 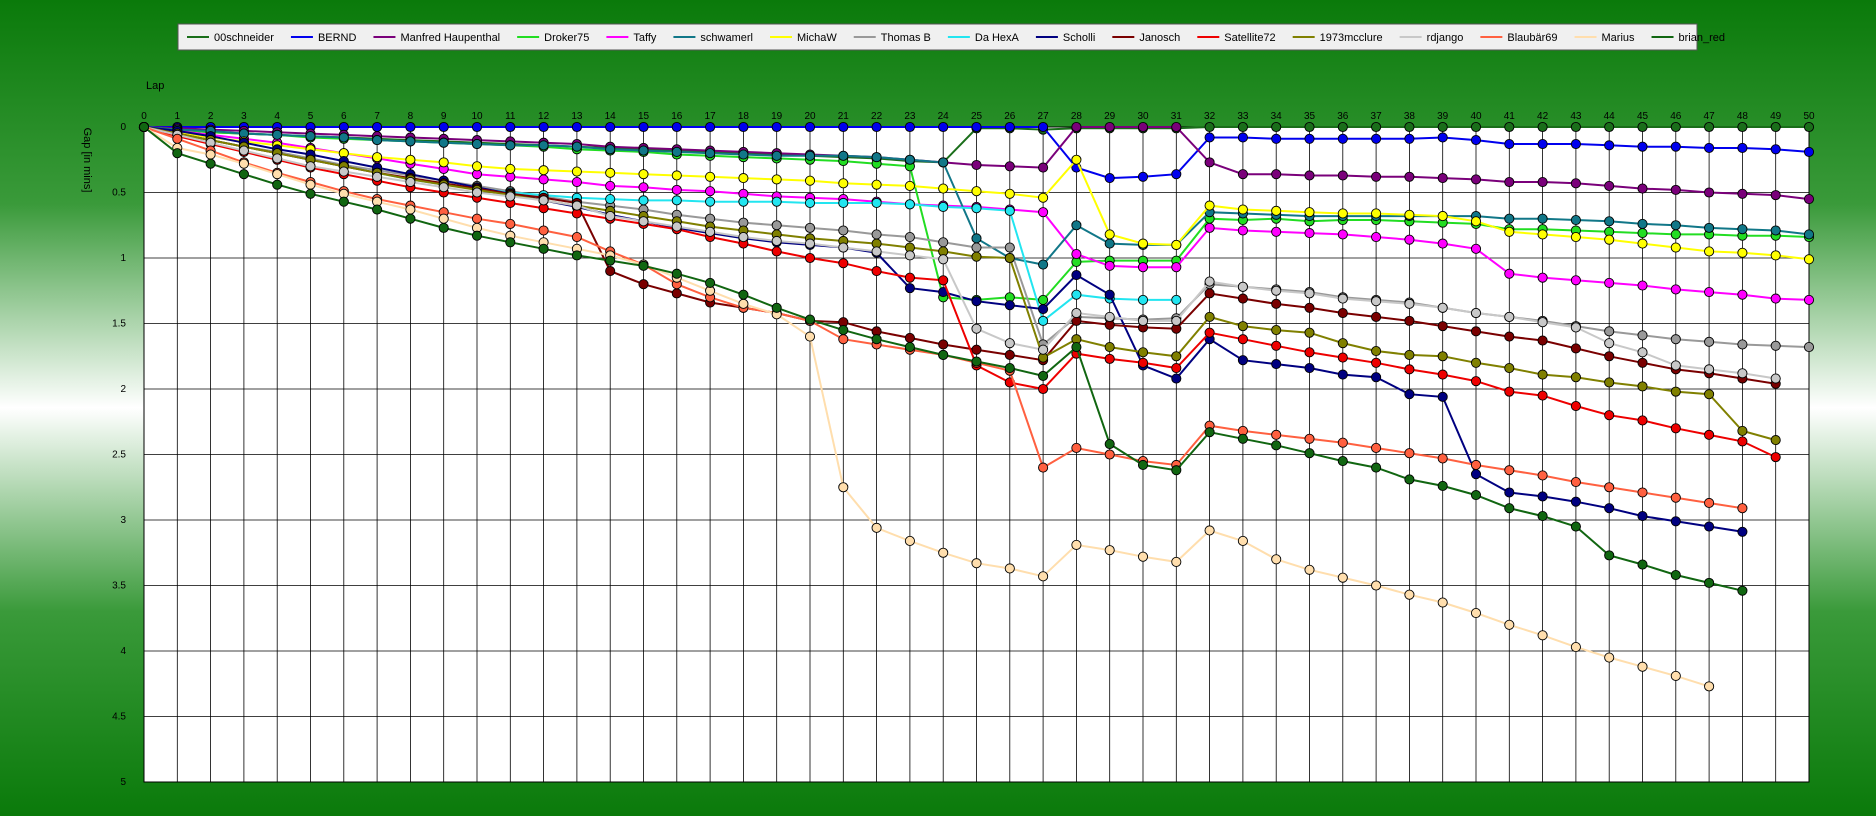 I want to click on legend-label: Blaubär69, so click(x=1532, y=38).